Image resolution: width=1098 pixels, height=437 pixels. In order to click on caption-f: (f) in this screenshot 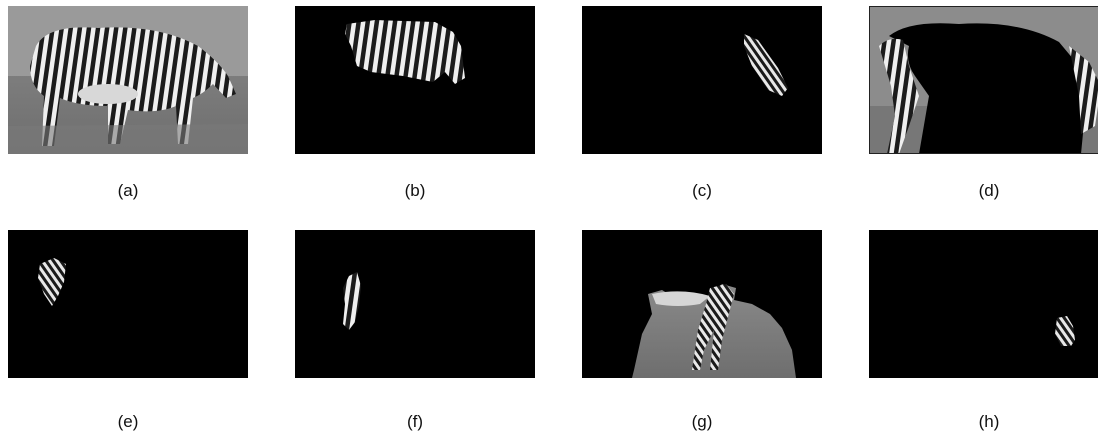, I will do `click(415, 421)`.